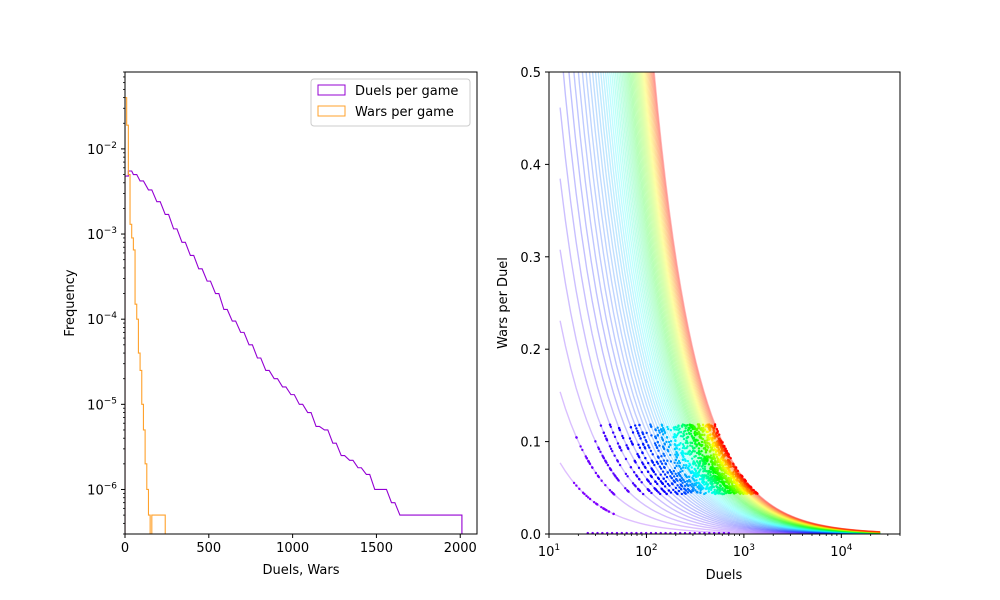  What do you see at coordinates (530, 350) in the screenshot?
I see `scatter-y-tick-label: 0.2` at bounding box center [530, 350].